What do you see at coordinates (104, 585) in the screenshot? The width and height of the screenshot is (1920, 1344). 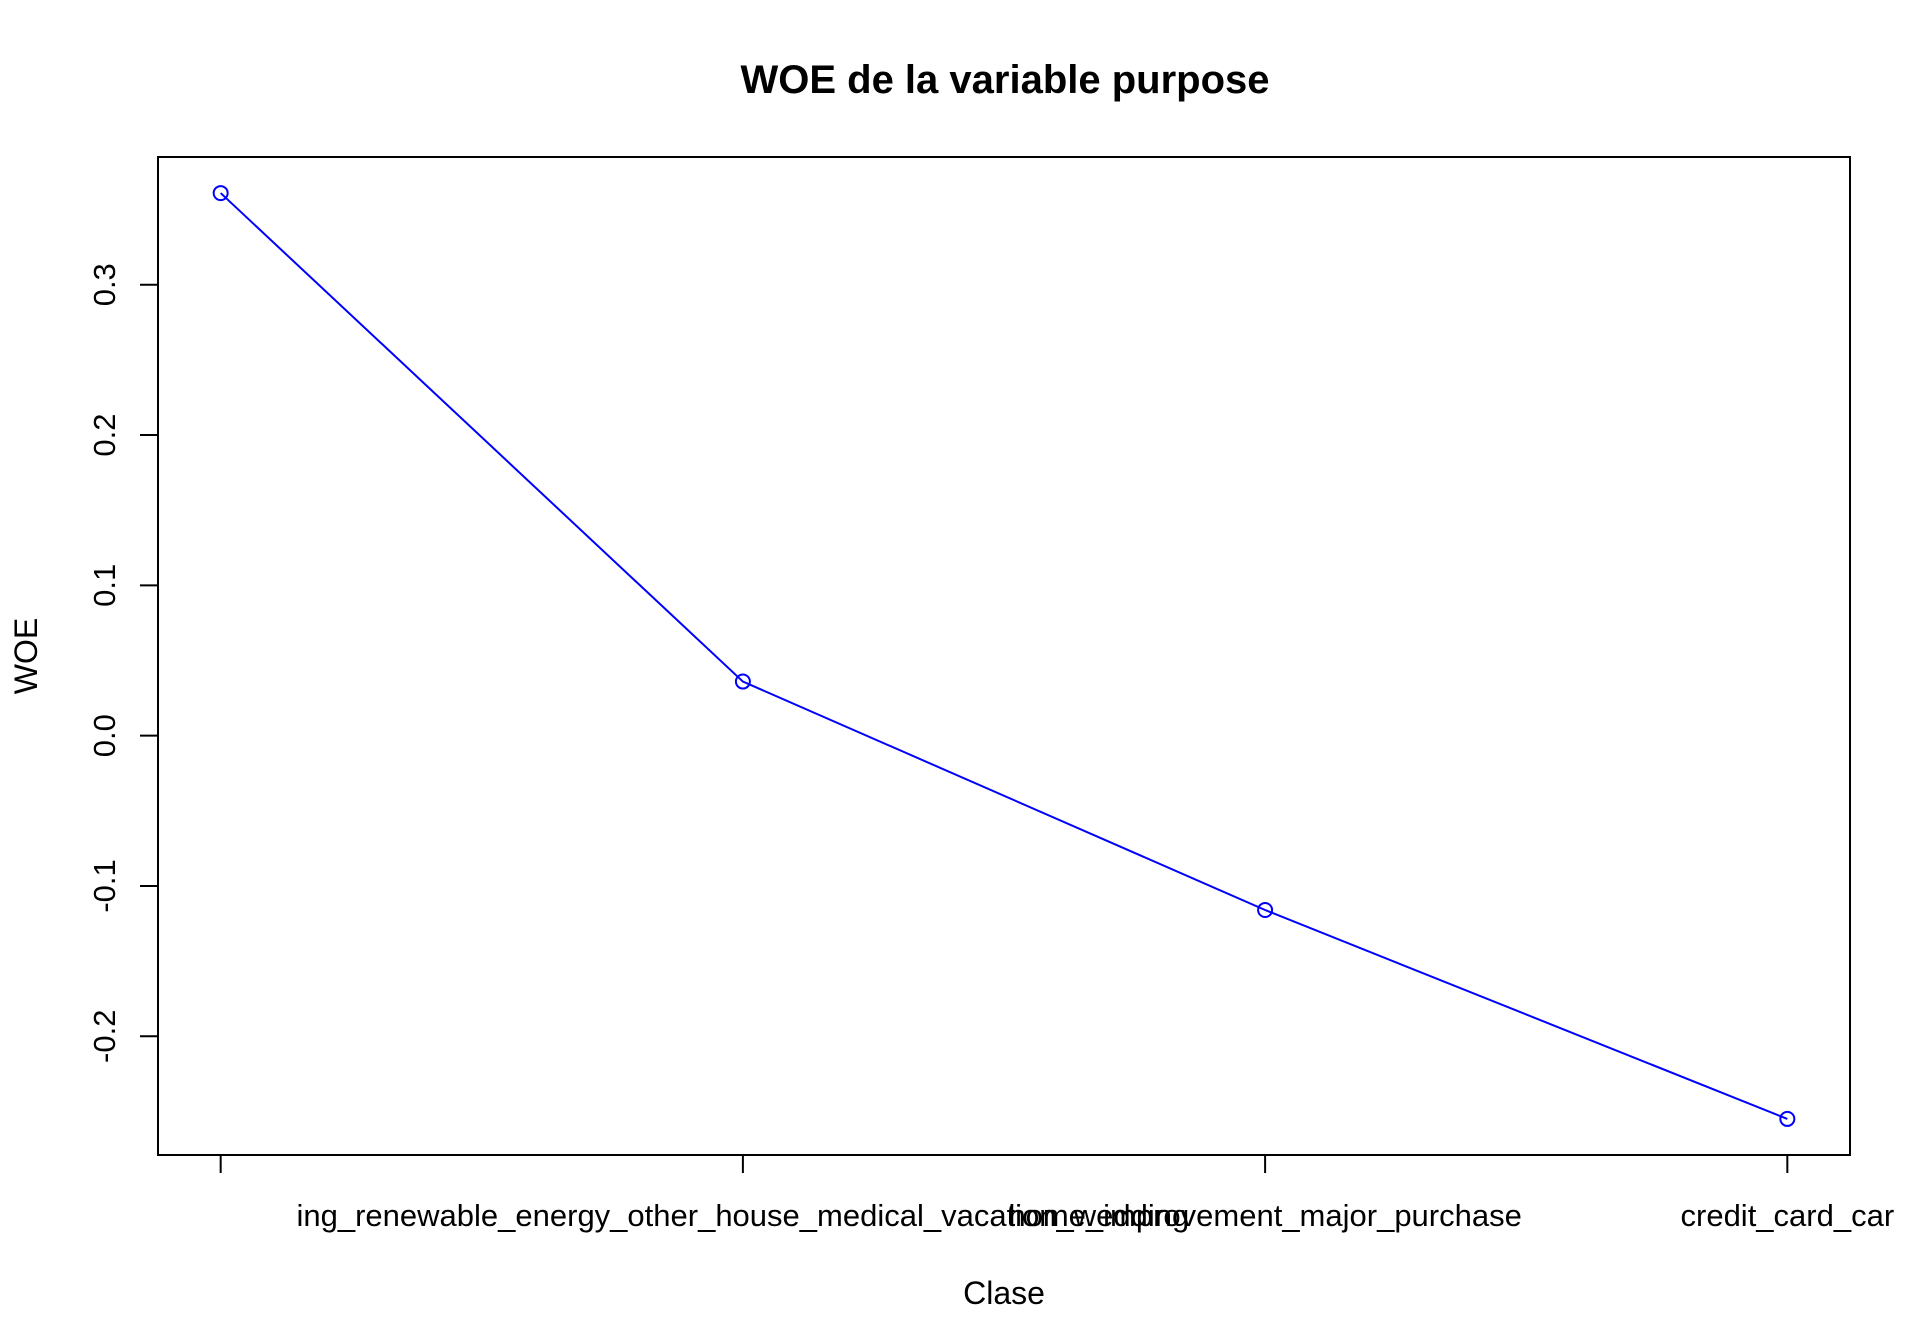 I see `y-tick-label: 0.1` at bounding box center [104, 585].